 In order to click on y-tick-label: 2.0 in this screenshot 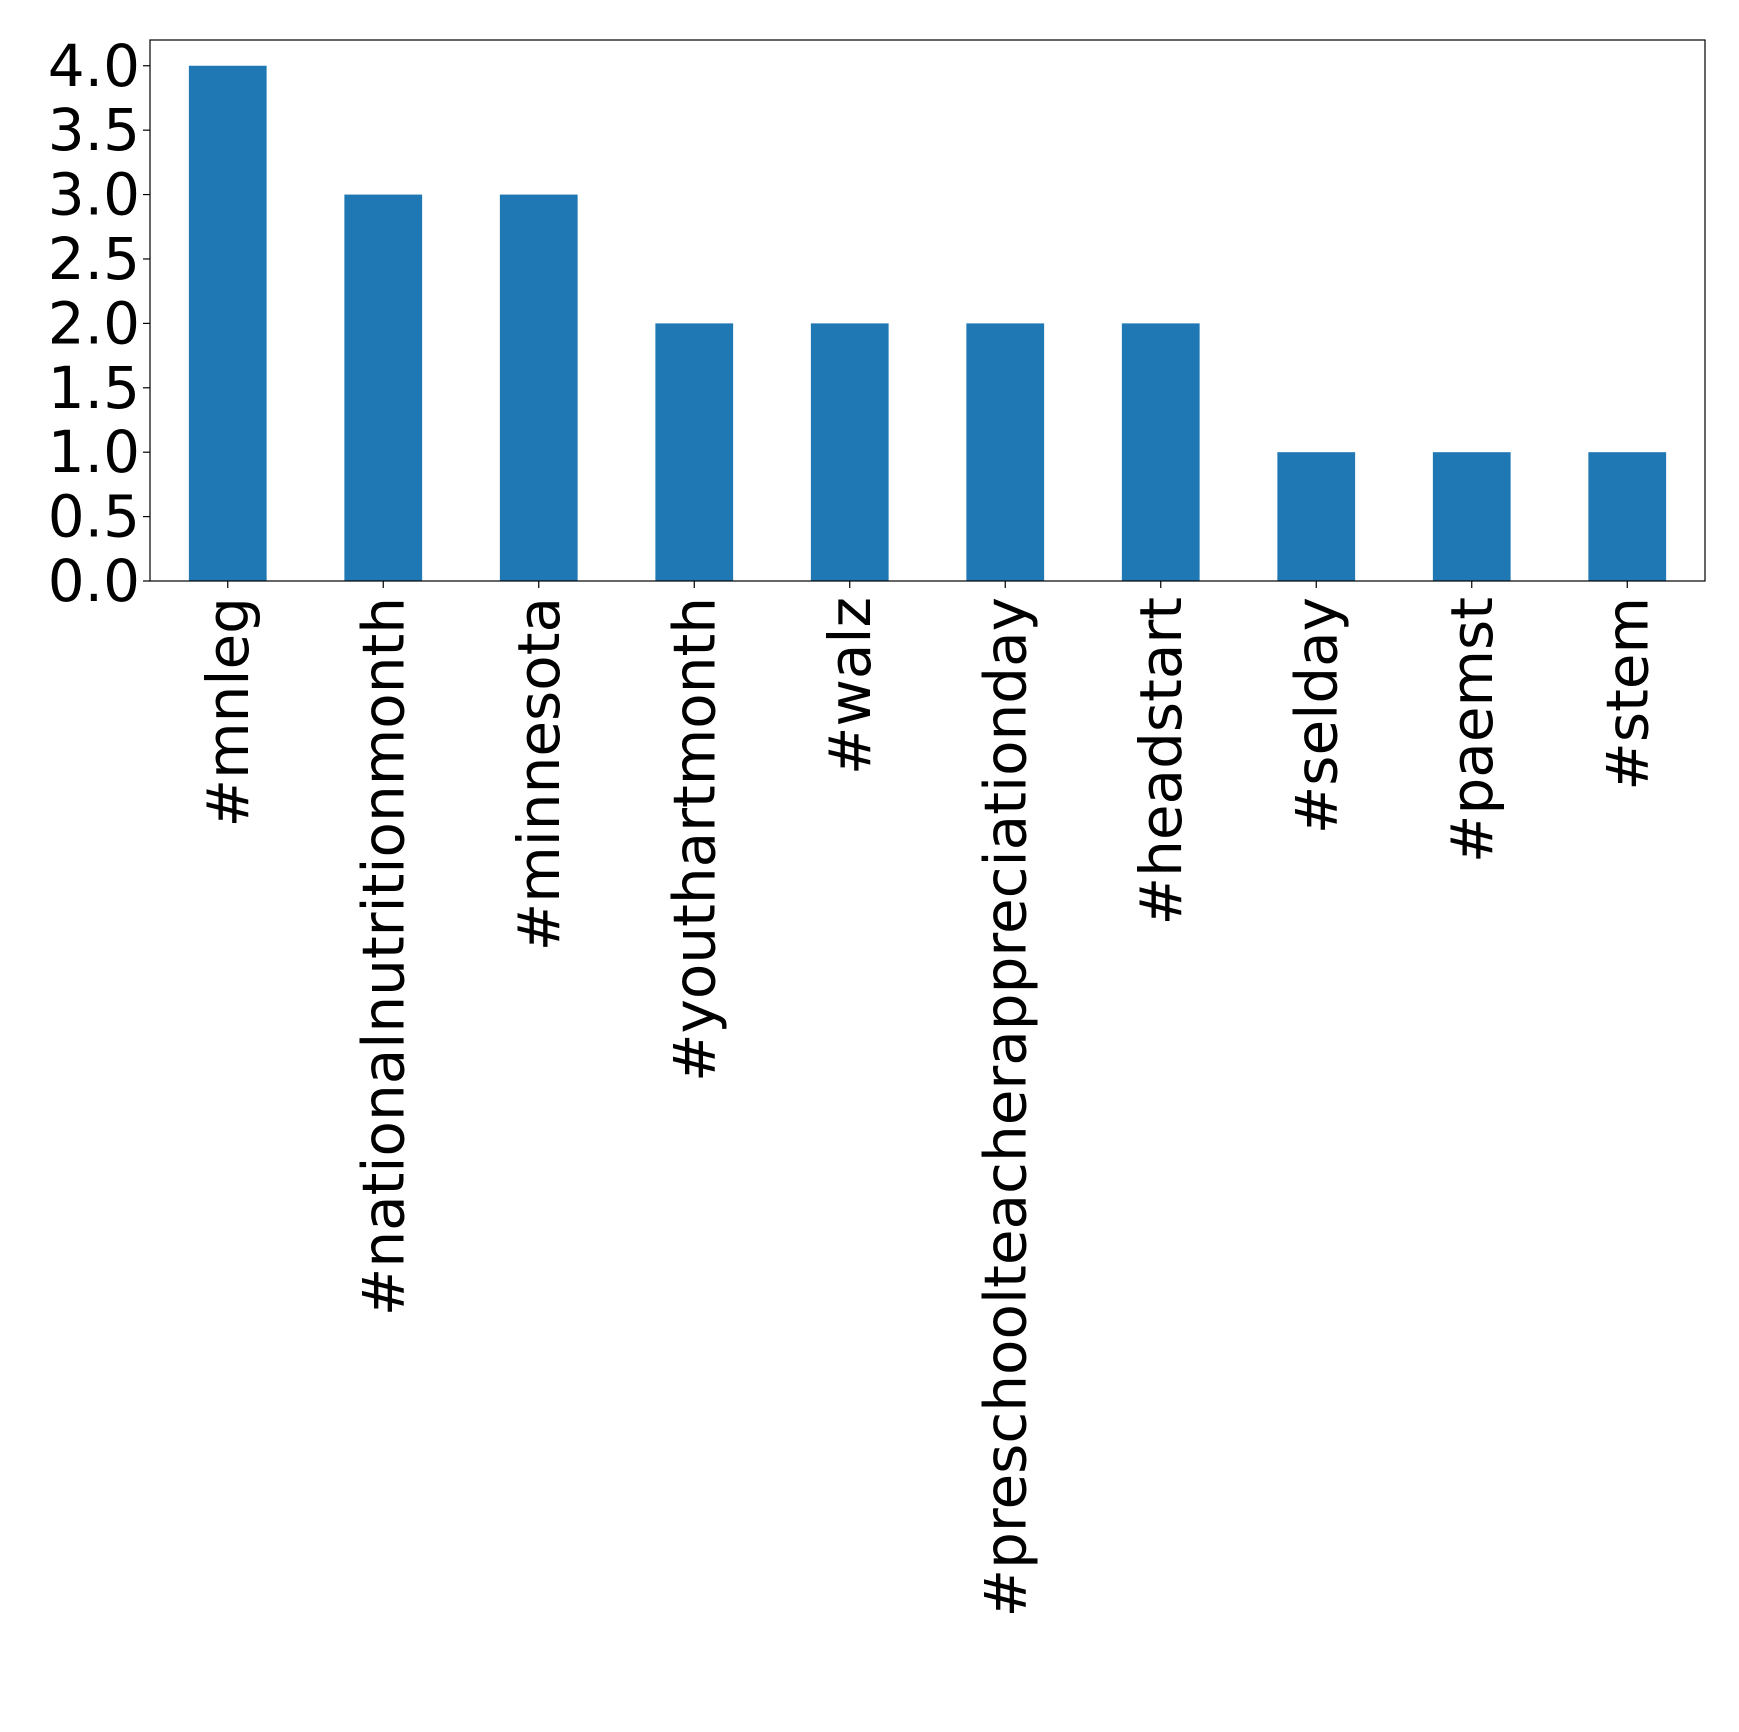, I will do `click(94, 323)`.